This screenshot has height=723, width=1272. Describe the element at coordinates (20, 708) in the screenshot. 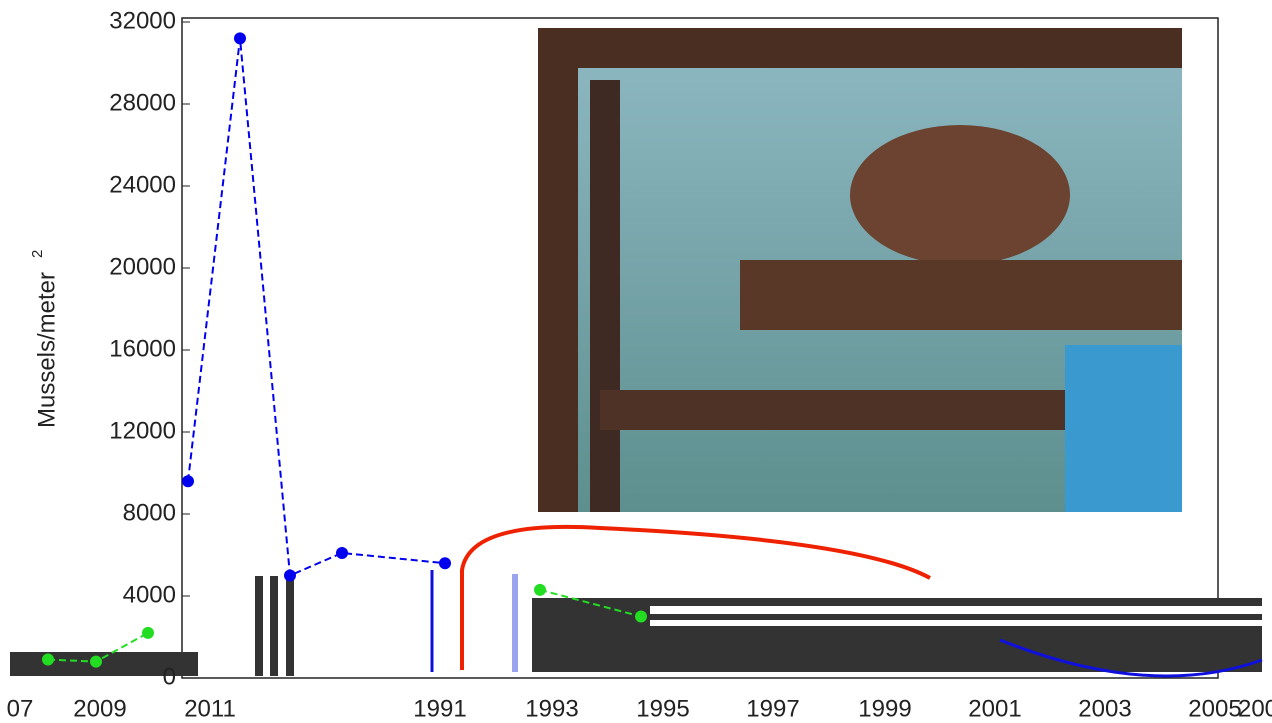

I see `x-tick-label: 07` at that location.